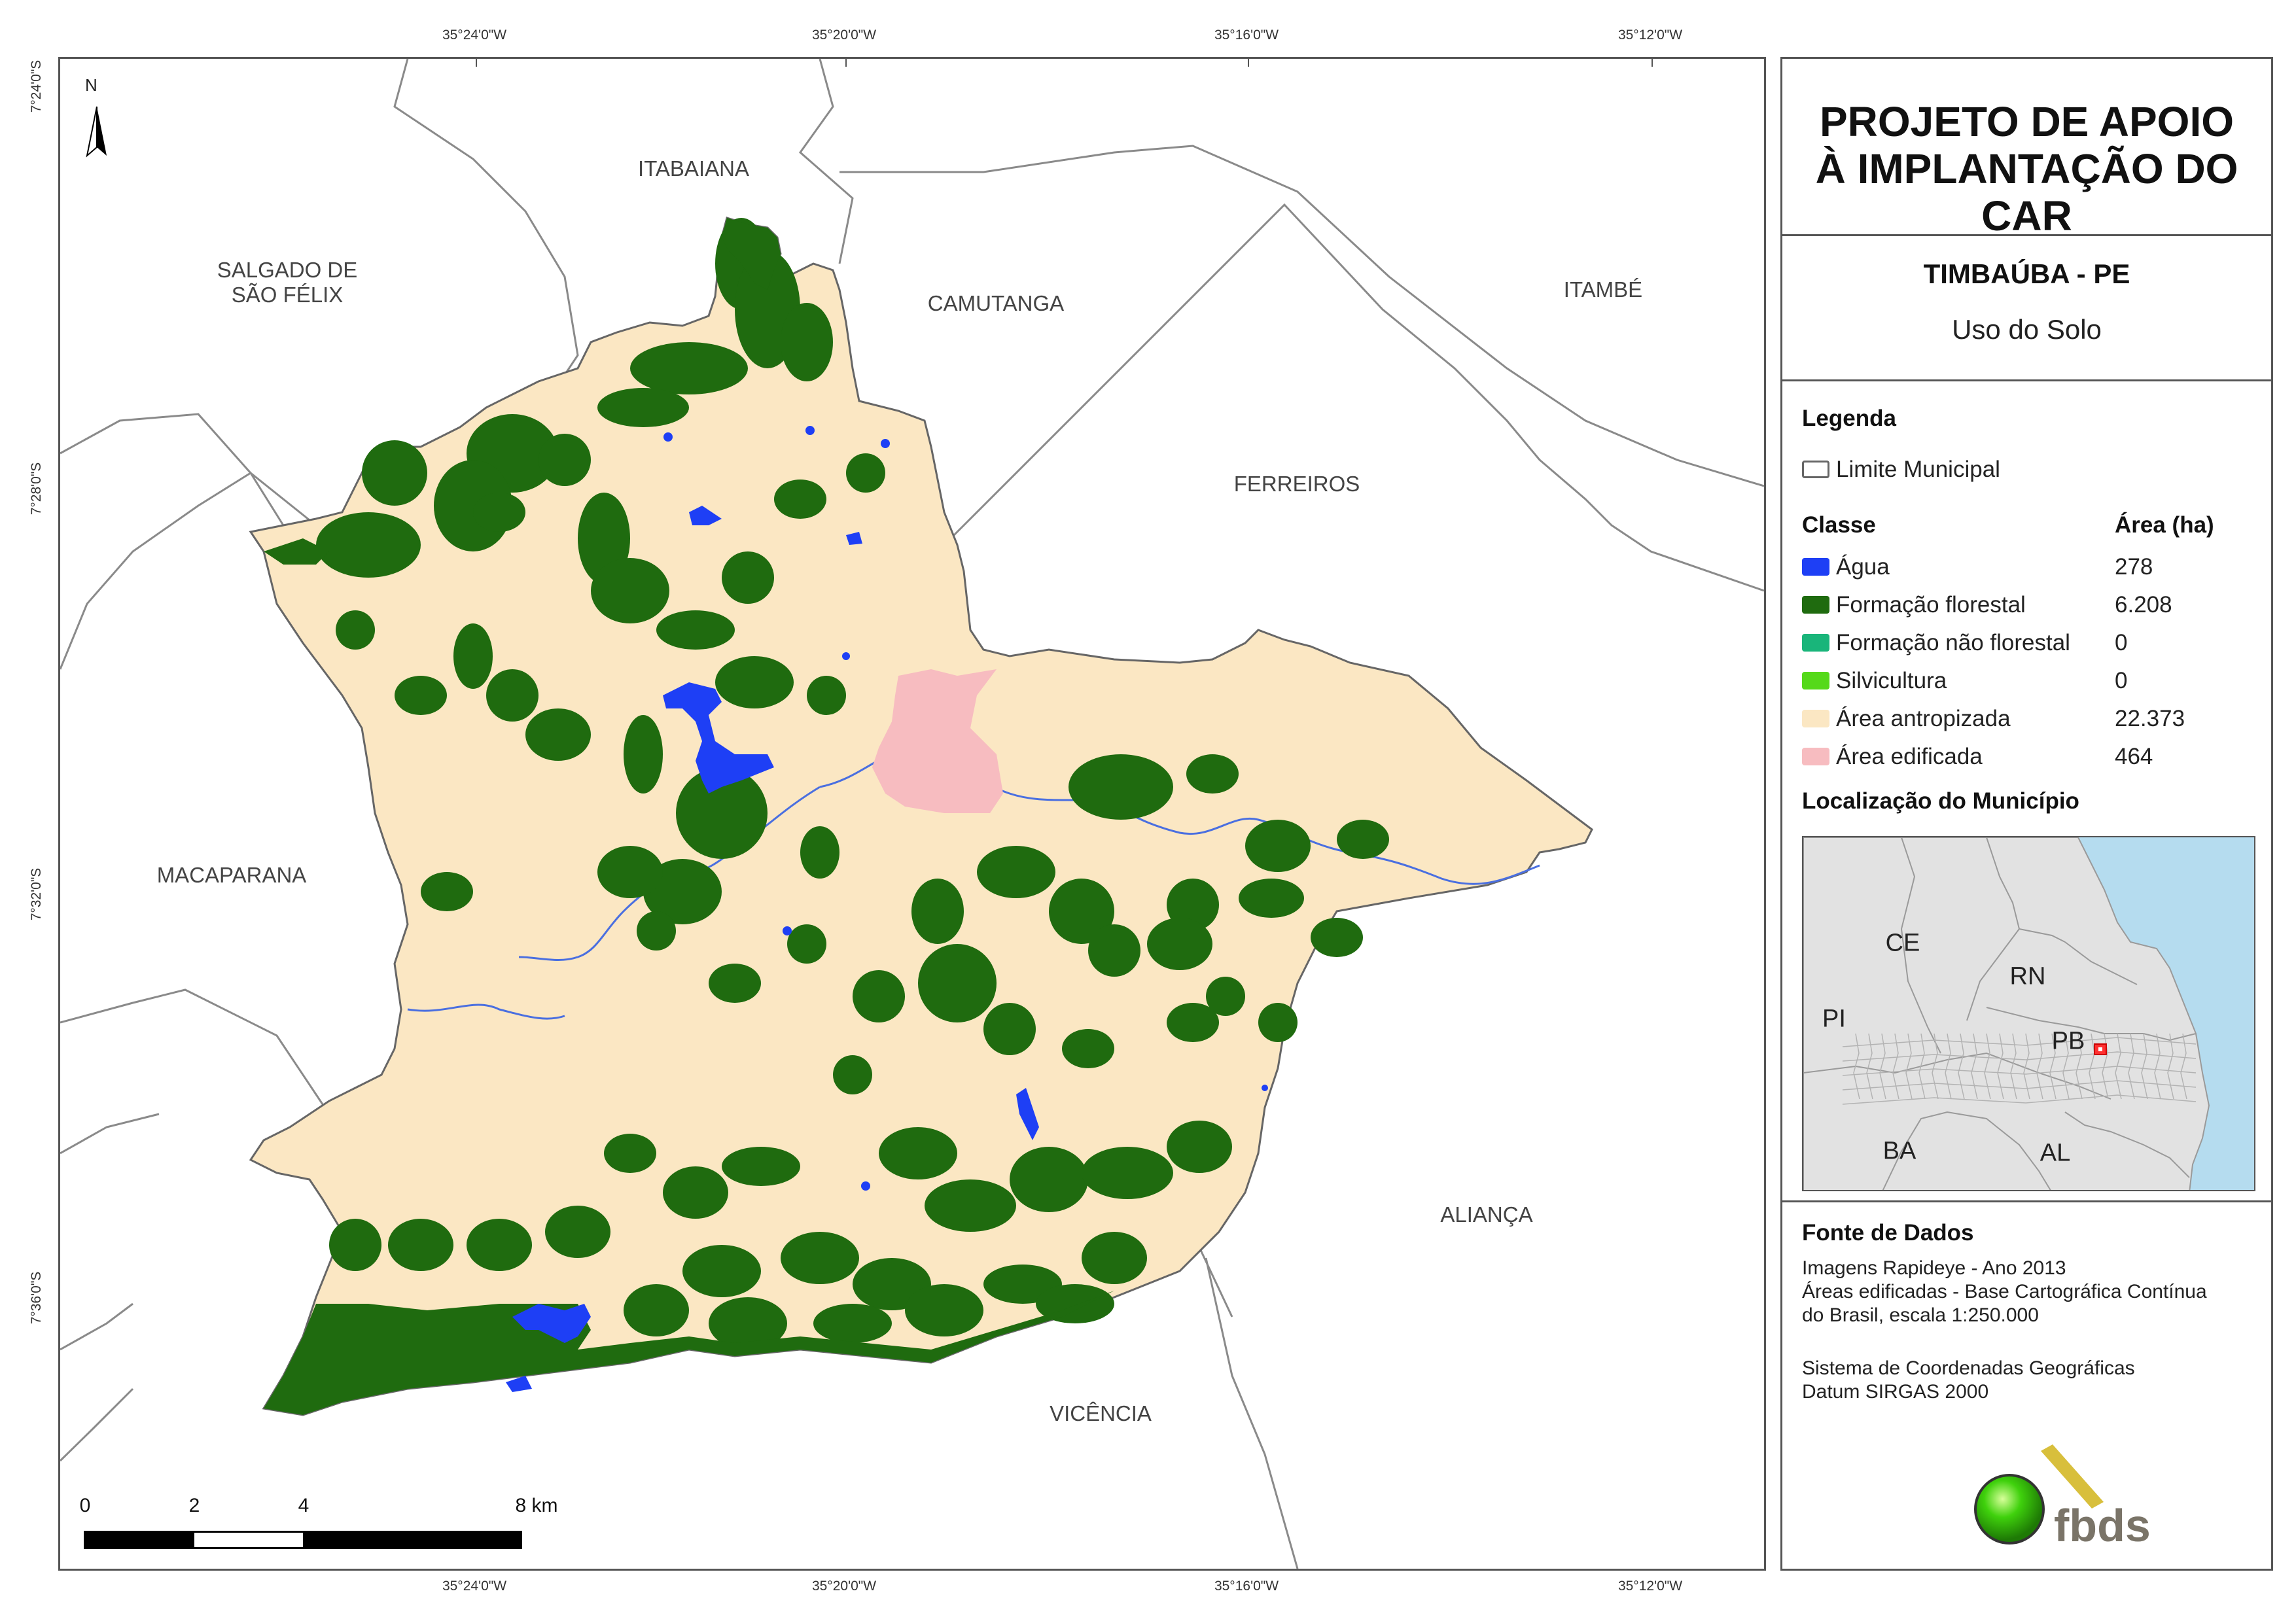 The width and height of the screenshot is (2296, 1623). Describe the element at coordinates (1924, 719) in the screenshot. I see `legend-class-label: Área antropizada` at that location.